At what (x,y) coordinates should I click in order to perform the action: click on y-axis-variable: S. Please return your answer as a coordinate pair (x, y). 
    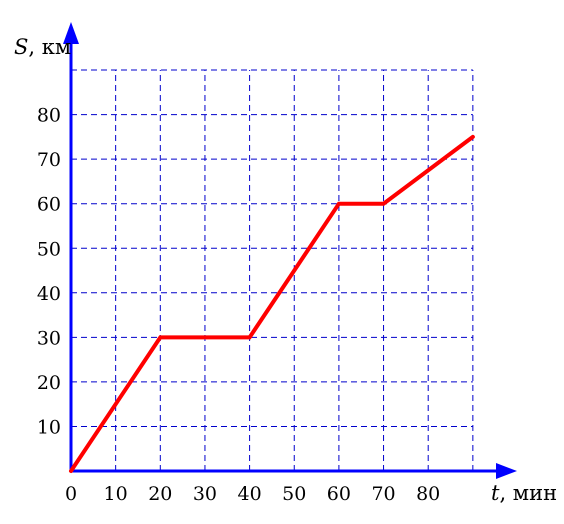
    Looking at the image, I should click on (21, 47).